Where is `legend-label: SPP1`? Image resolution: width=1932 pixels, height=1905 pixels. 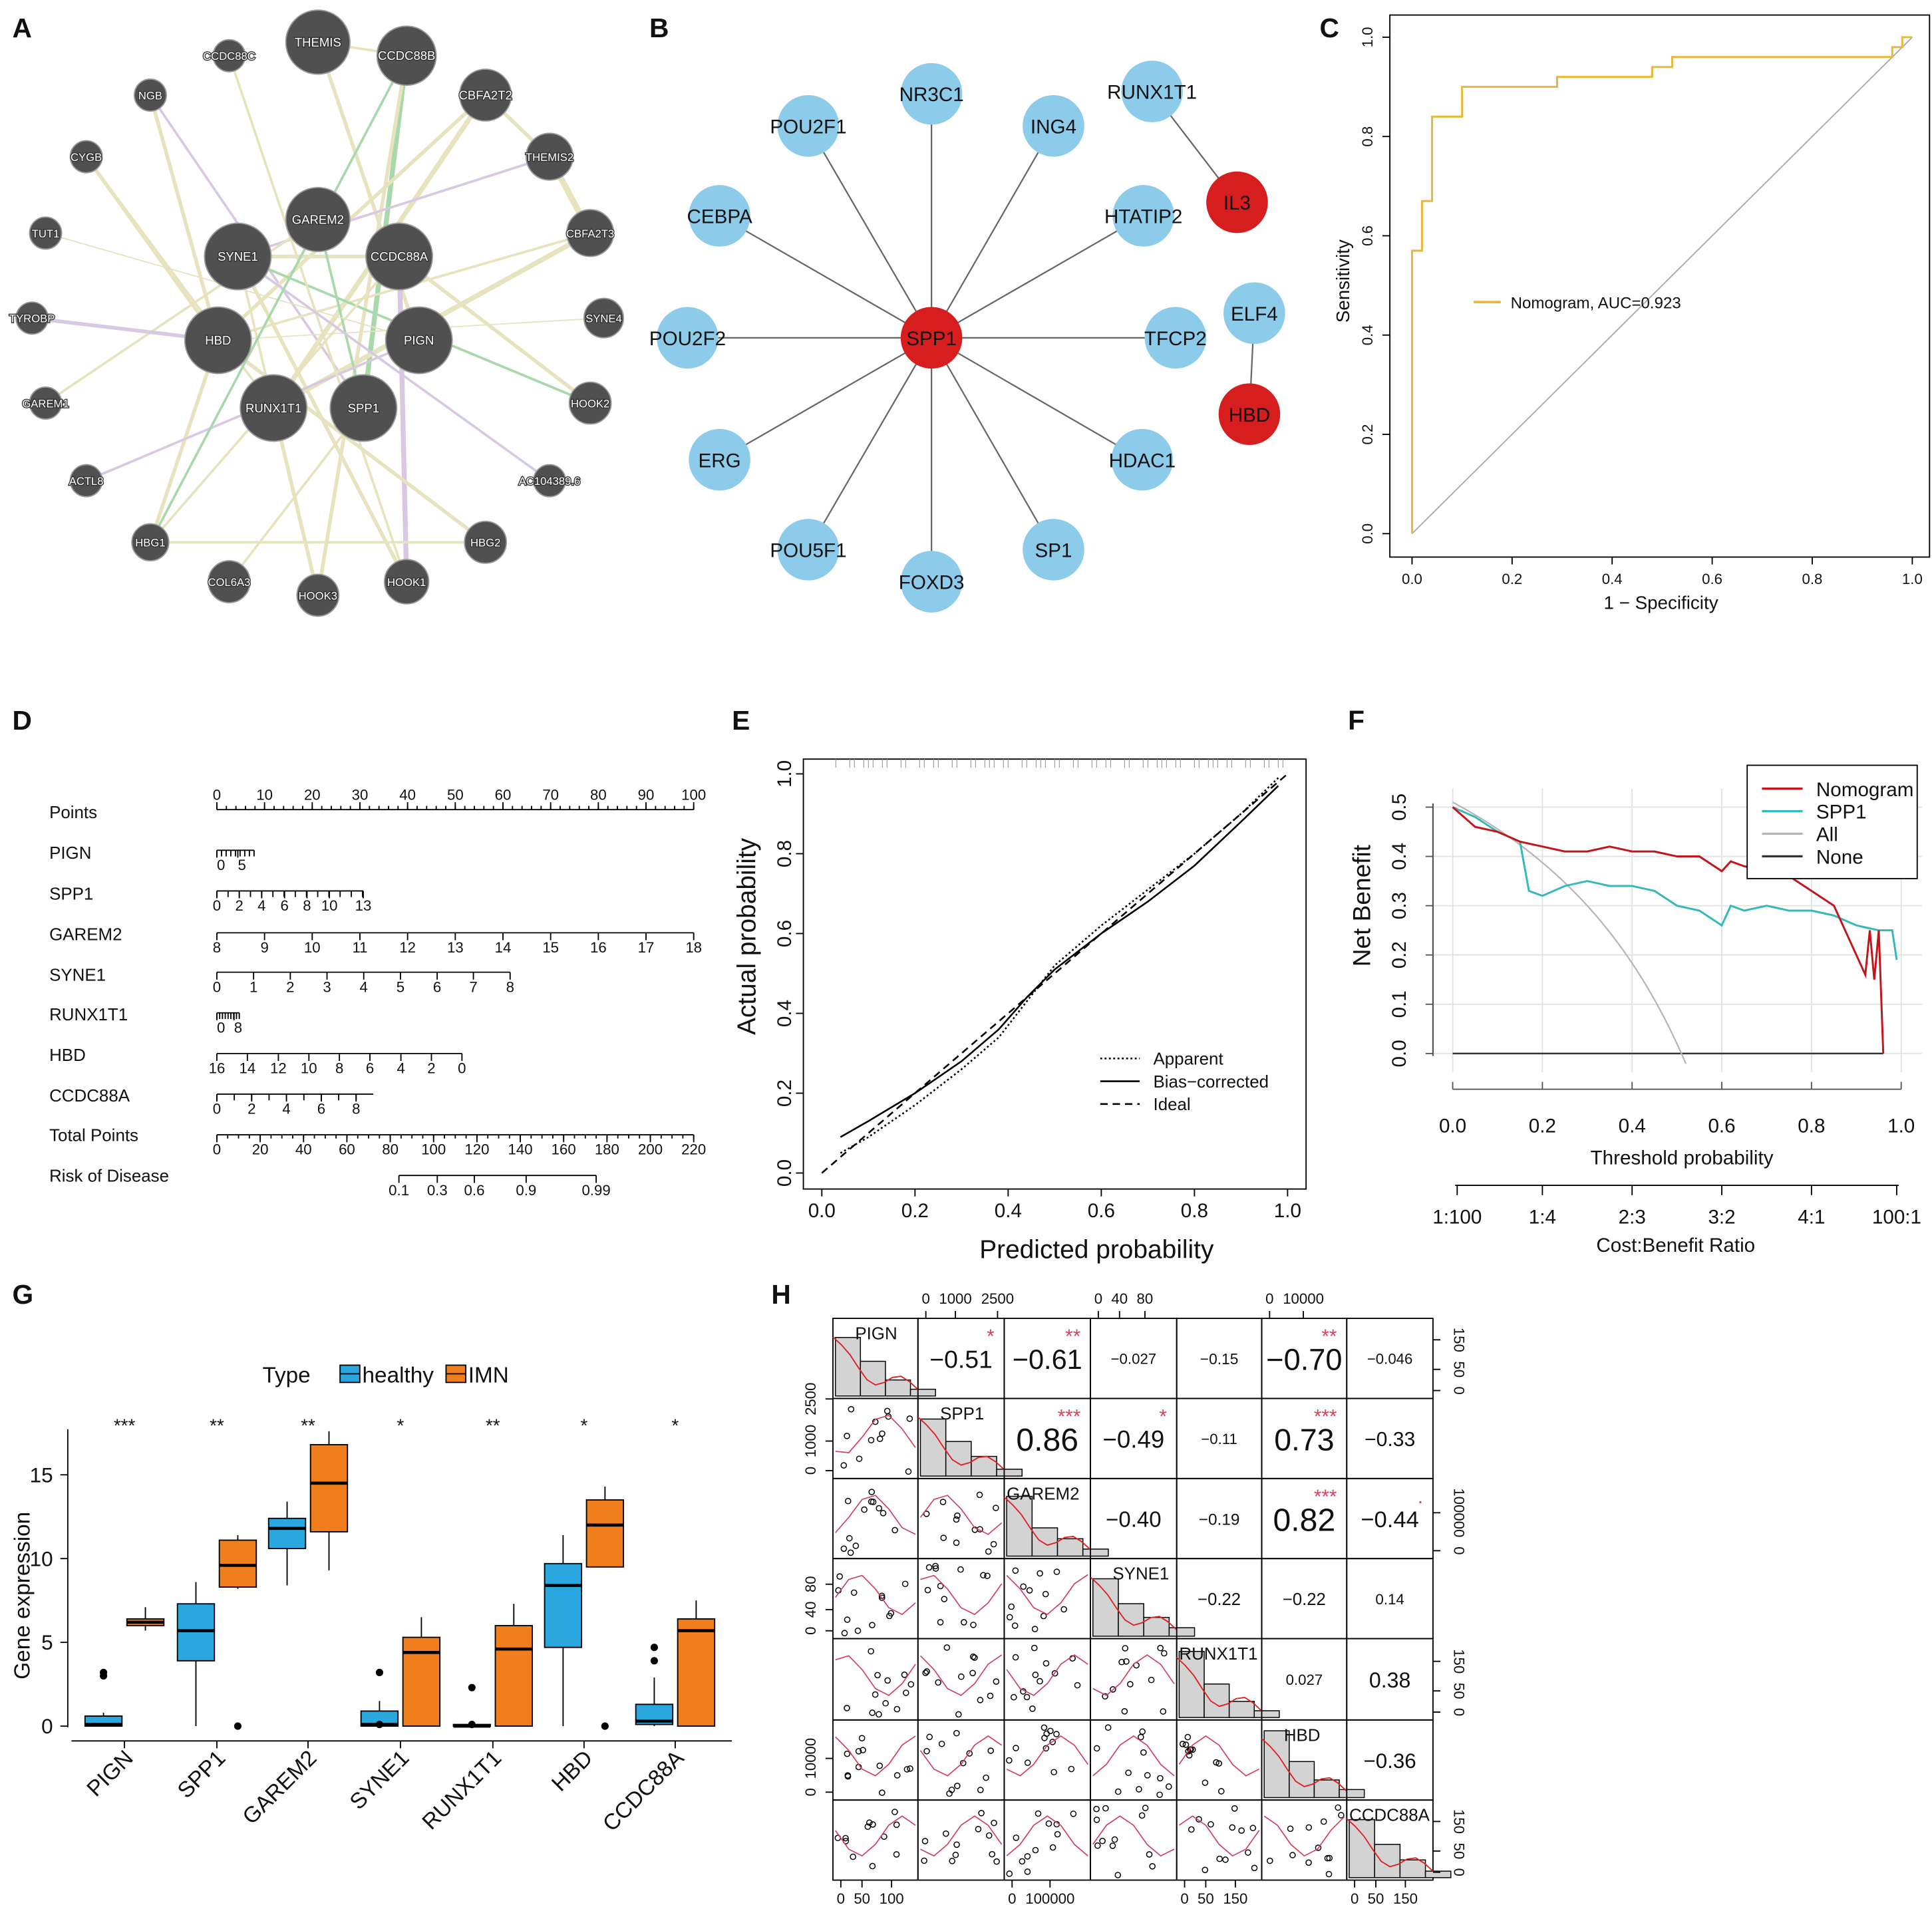
legend-label: SPP1 is located at coordinates (1841, 812).